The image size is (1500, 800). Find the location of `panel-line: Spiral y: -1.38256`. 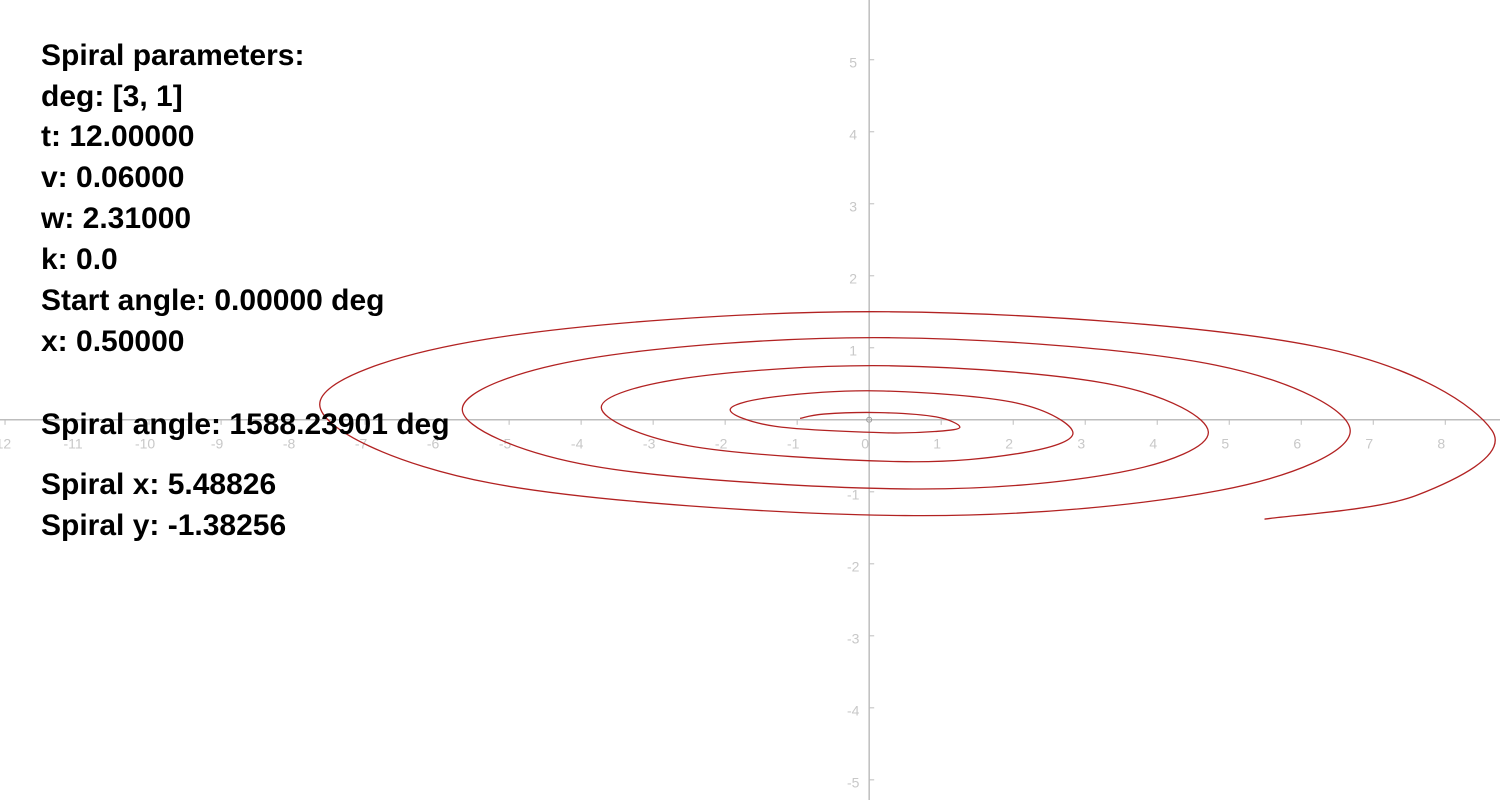

panel-line: Spiral y: -1.38256 is located at coordinates (163, 525).